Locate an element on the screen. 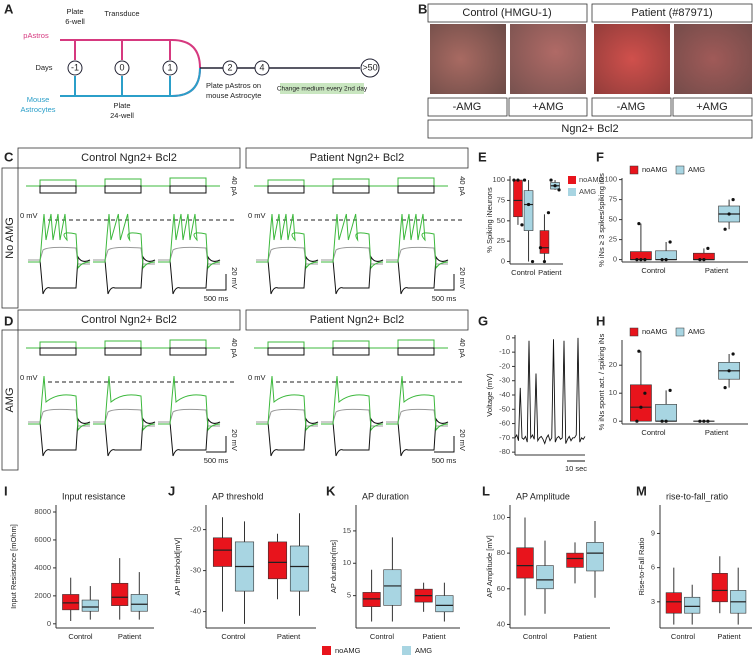  condition-label: No AMG is located at coordinates (10, 238).